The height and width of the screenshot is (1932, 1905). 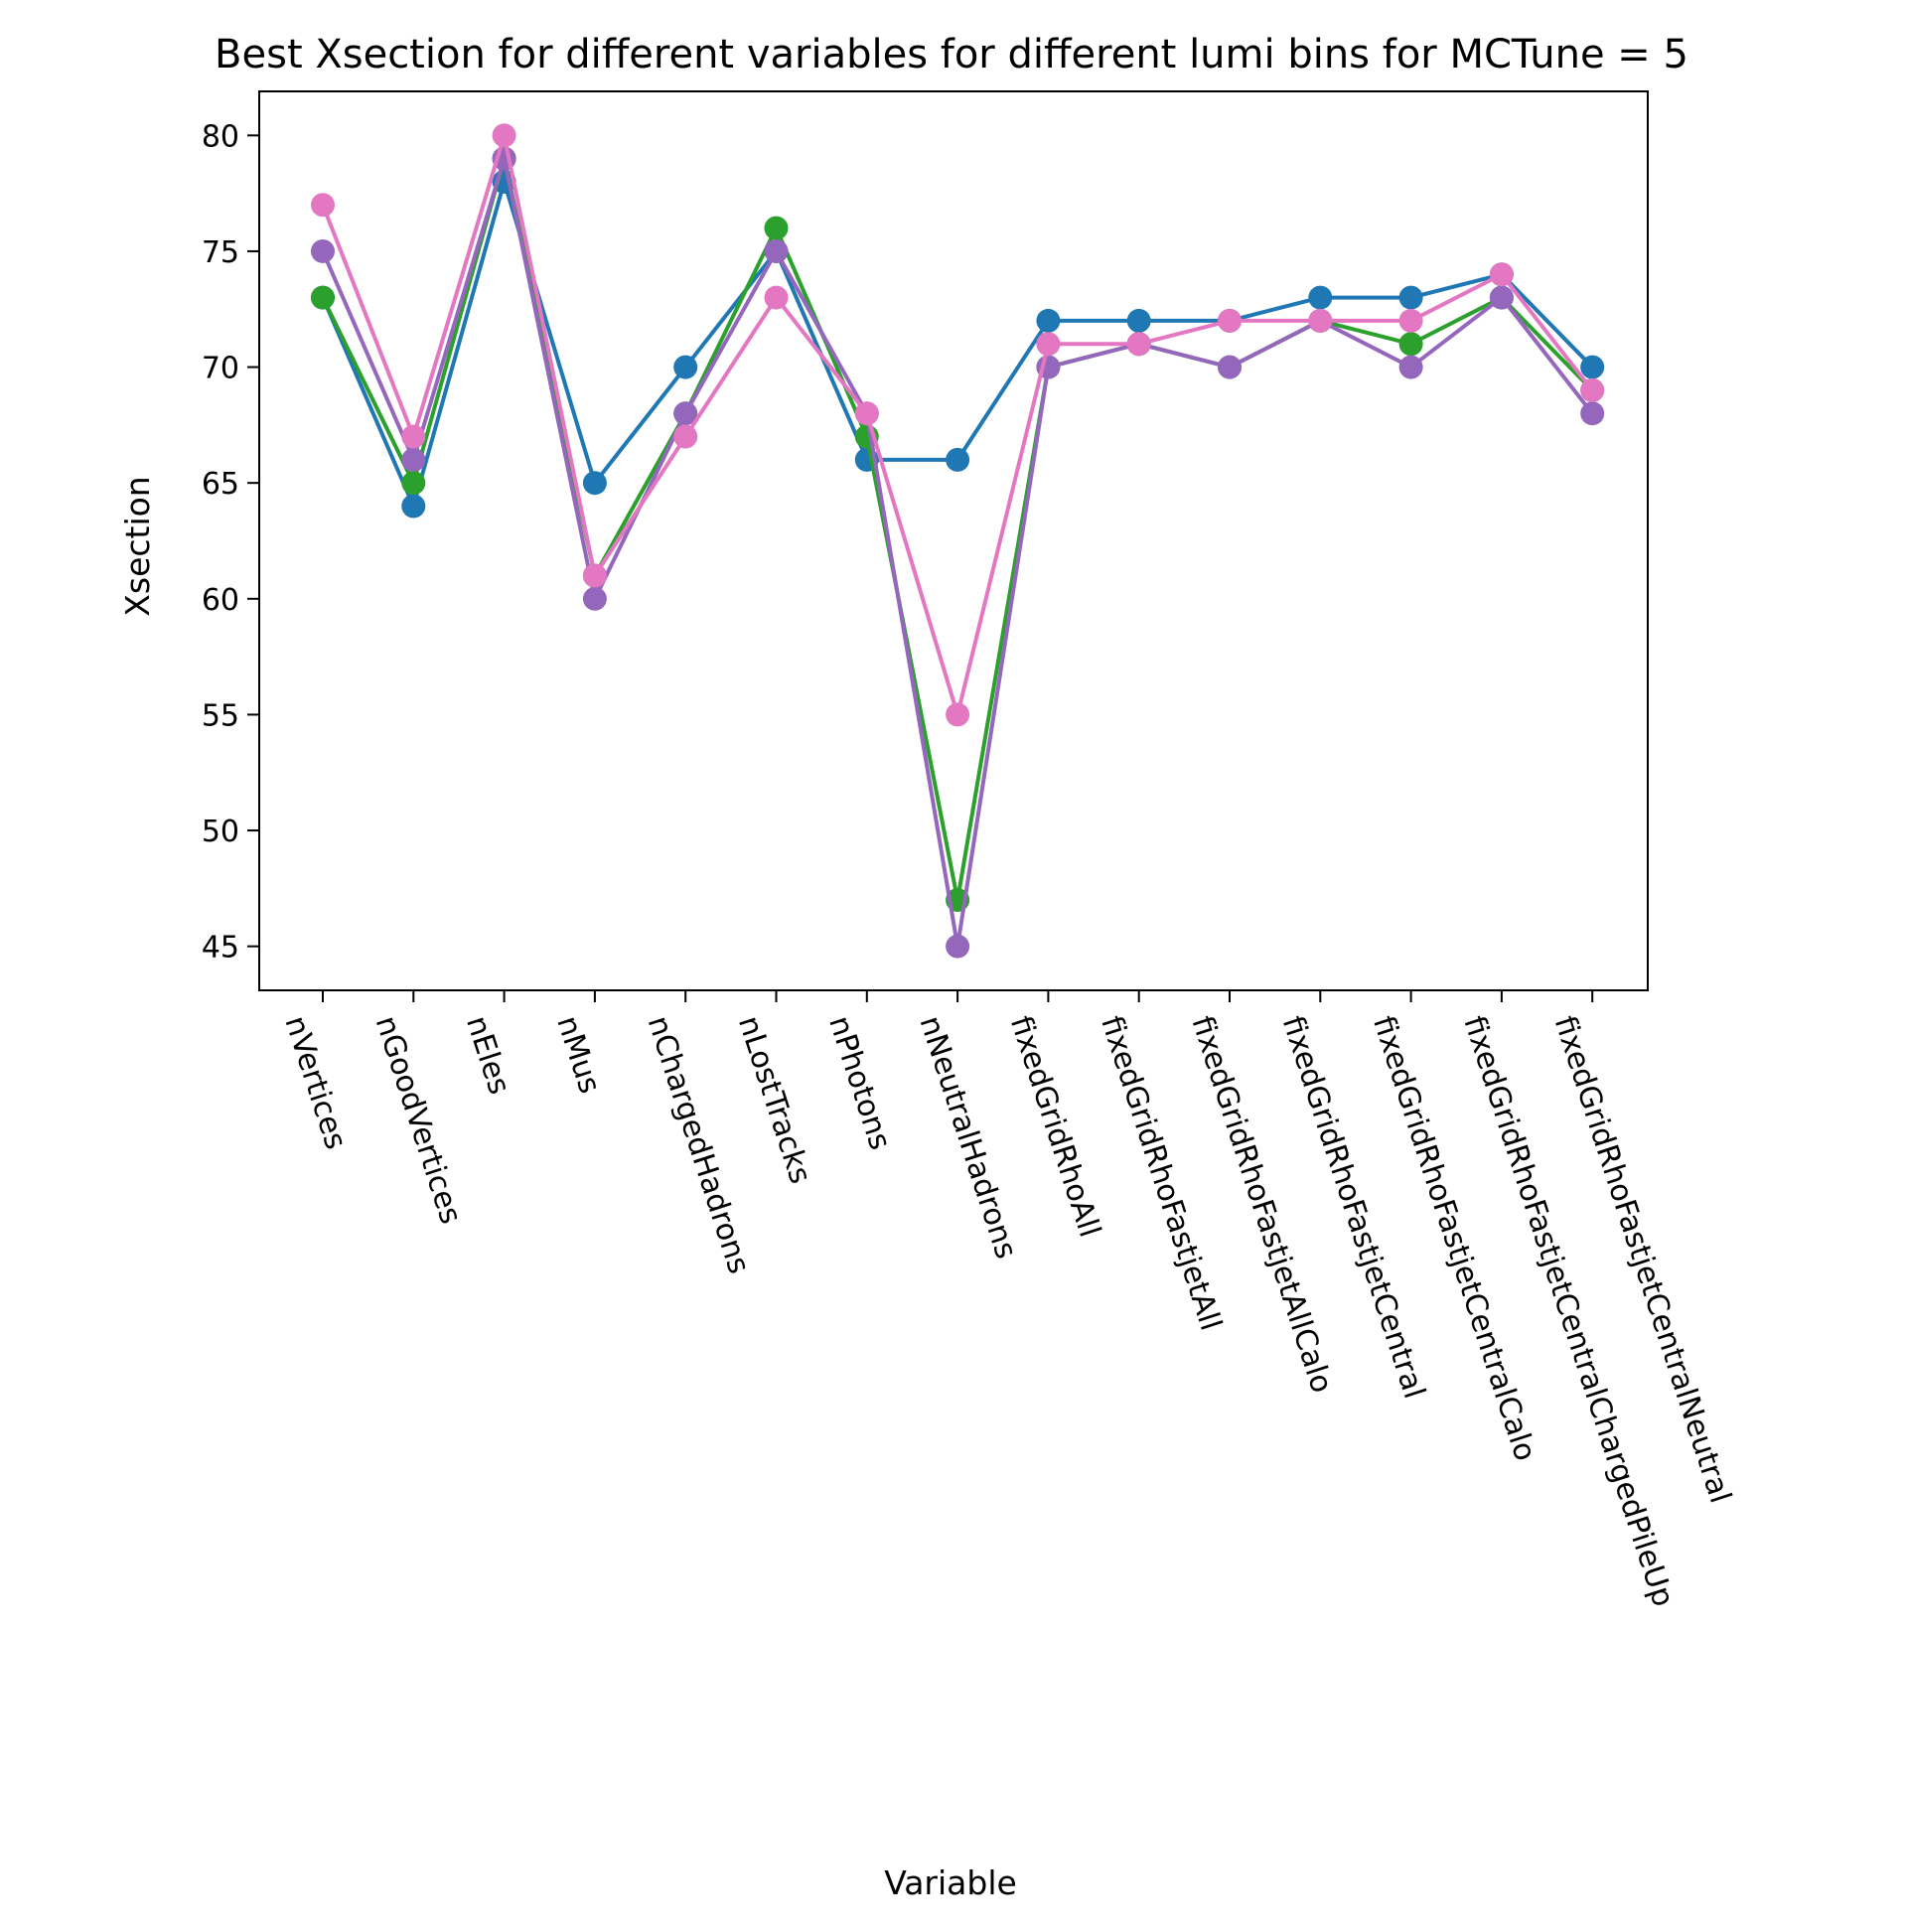 I want to click on y-tick-label: 70, so click(x=220, y=369).